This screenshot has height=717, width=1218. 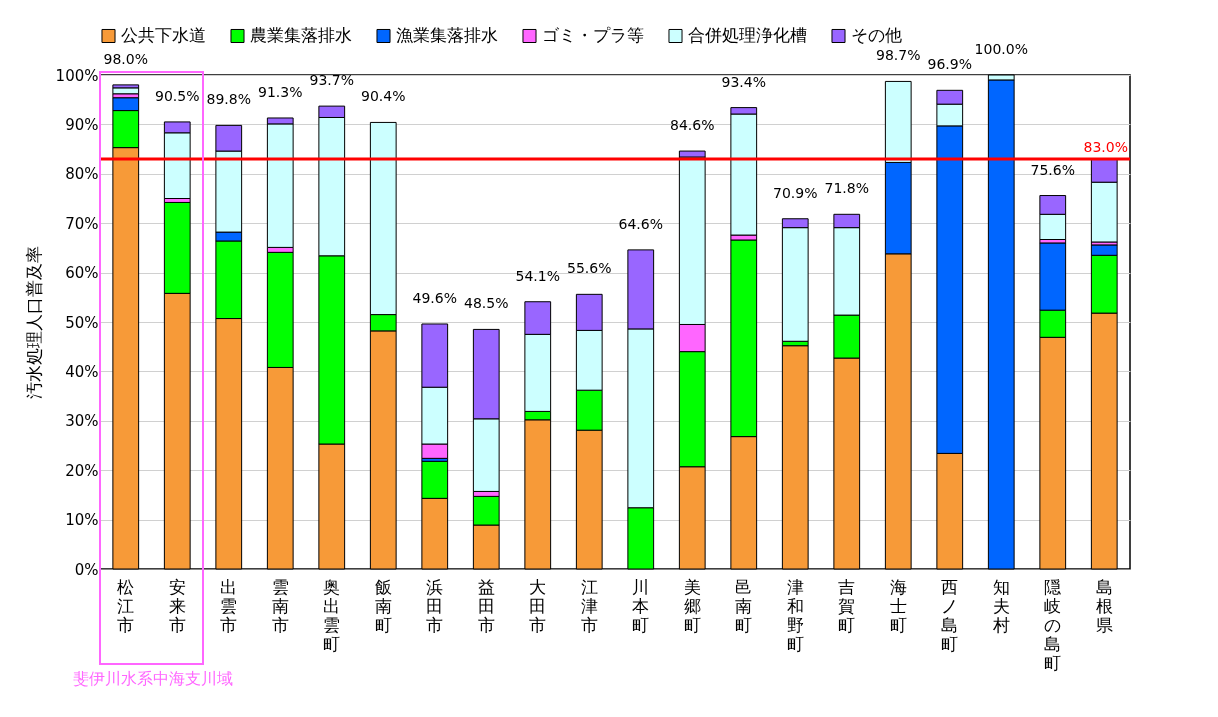 I want to click on y-tick-label: 90%, so click(x=82, y=124).